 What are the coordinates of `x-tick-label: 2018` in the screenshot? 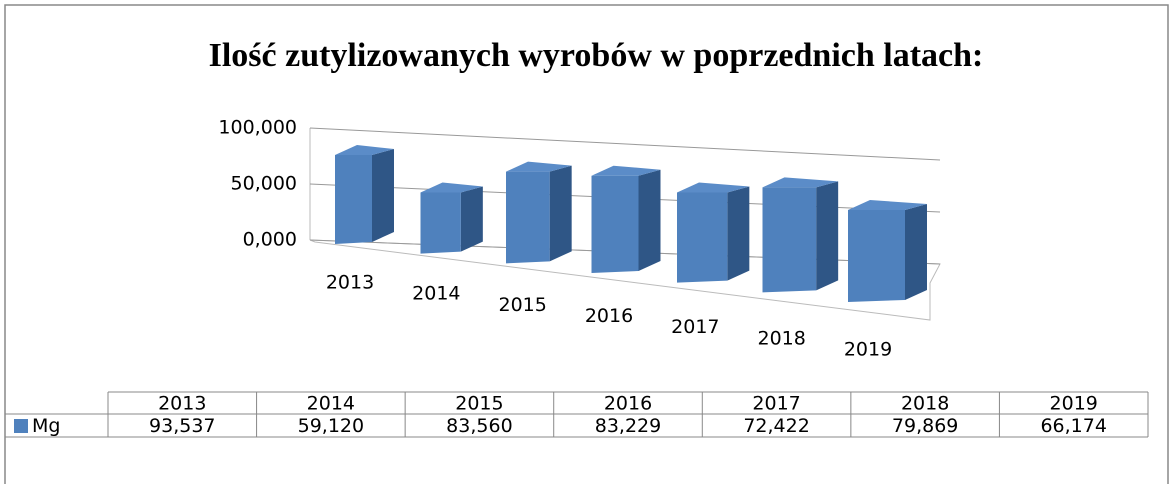 It's located at (781, 338).